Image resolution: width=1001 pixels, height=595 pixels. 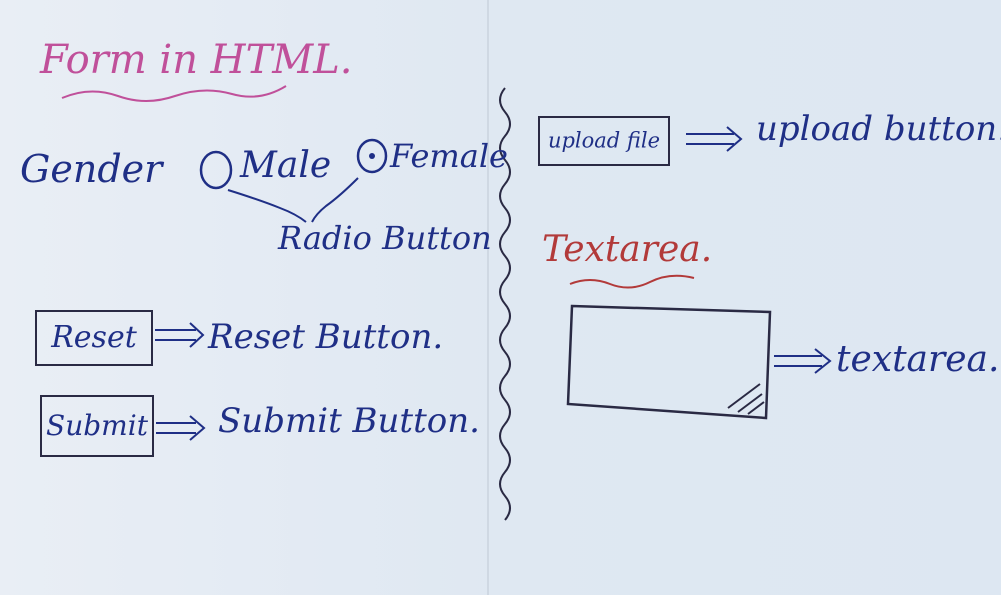 I want to click on textarea-heading-underline, so click(x=632, y=281).